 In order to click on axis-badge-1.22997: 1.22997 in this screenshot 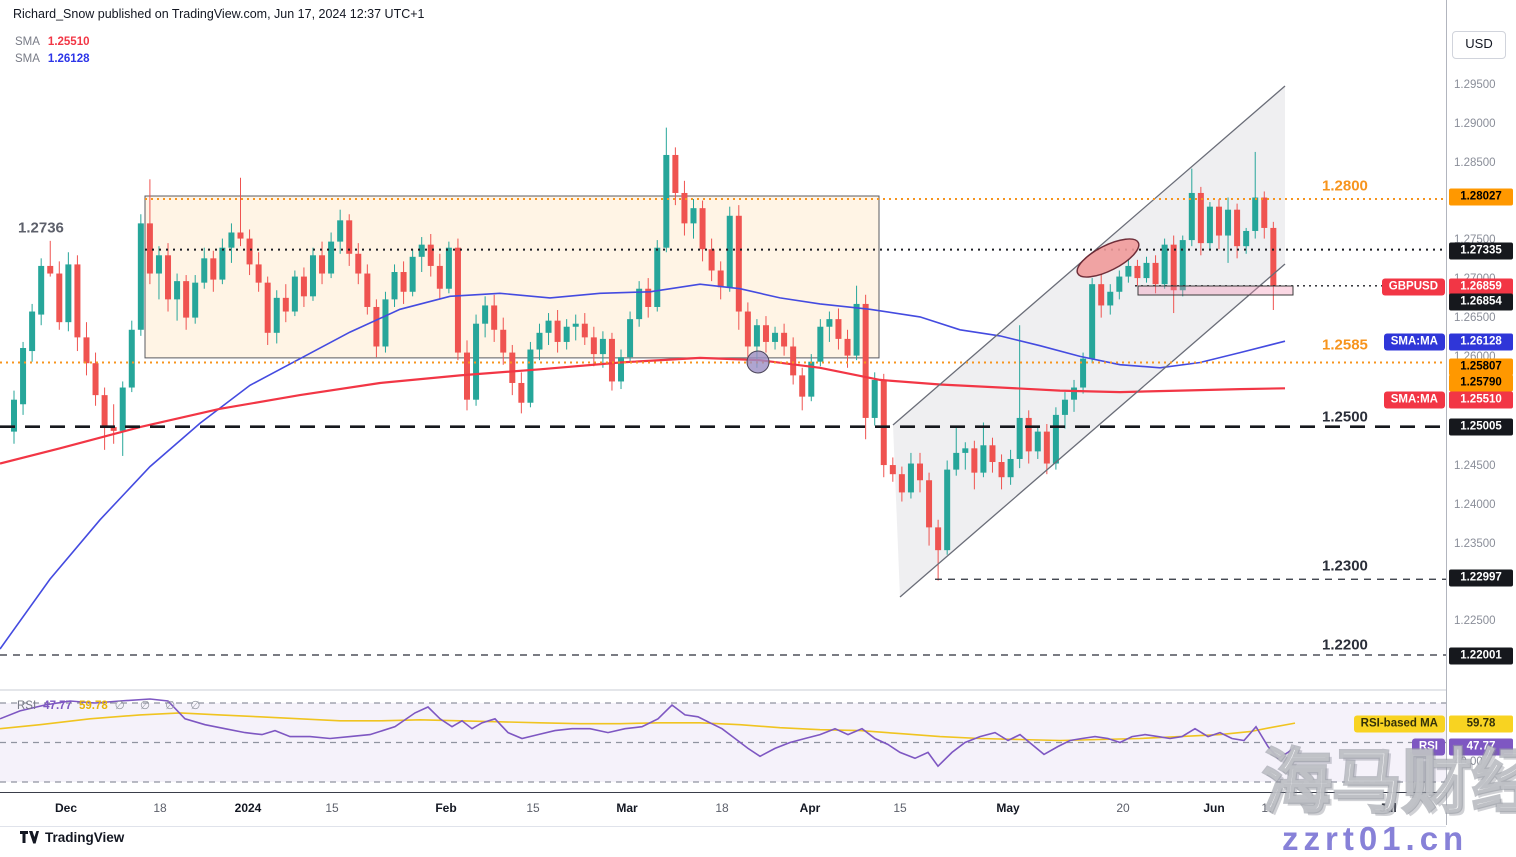, I will do `click(1481, 578)`.